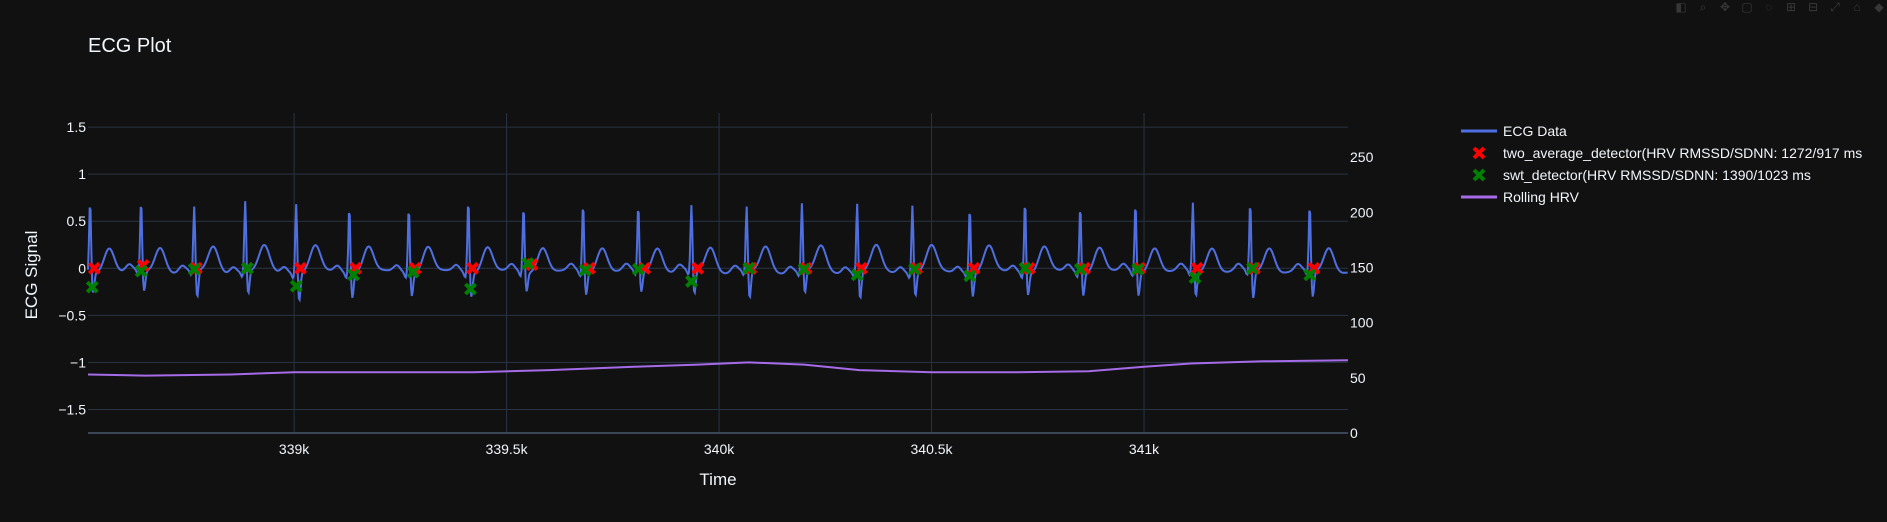  I want to click on legend-item: ECG Data, so click(1514, 131).